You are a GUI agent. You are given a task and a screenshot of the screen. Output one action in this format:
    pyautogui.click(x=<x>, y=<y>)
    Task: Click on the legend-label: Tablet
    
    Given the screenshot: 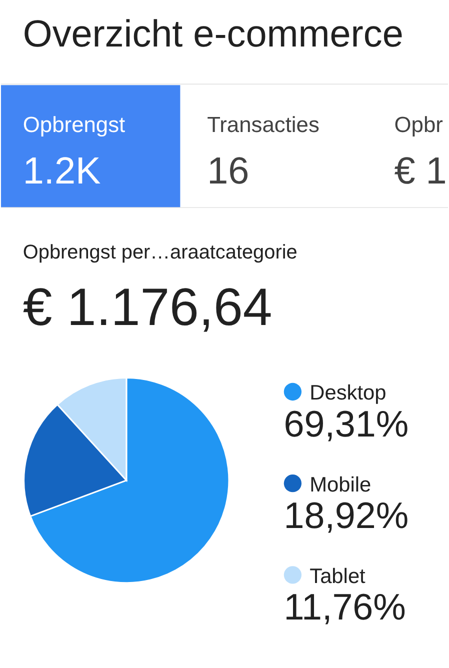 What is the action you would take?
    pyautogui.click(x=338, y=576)
    